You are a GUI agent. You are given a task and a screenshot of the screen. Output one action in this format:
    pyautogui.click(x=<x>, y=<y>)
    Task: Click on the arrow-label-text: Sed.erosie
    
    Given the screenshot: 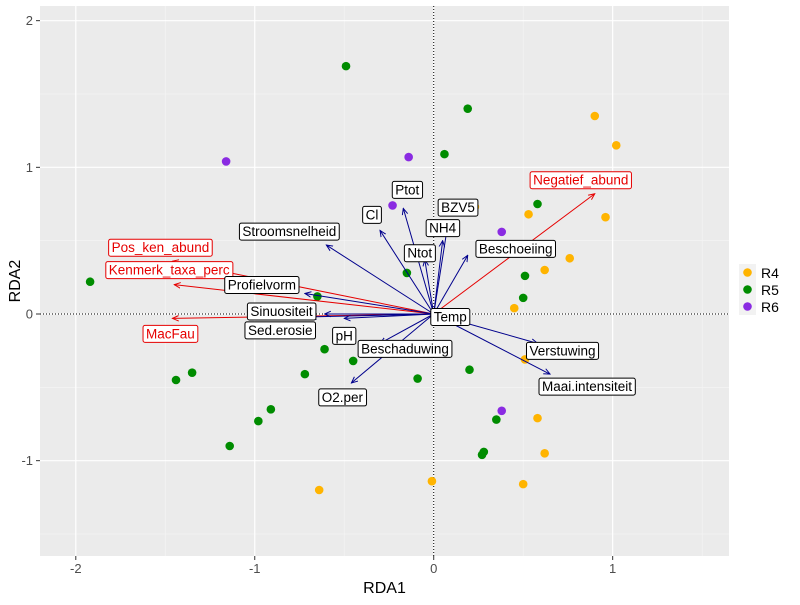 What is the action you would take?
    pyautogui.click(x=280, y=330)
    